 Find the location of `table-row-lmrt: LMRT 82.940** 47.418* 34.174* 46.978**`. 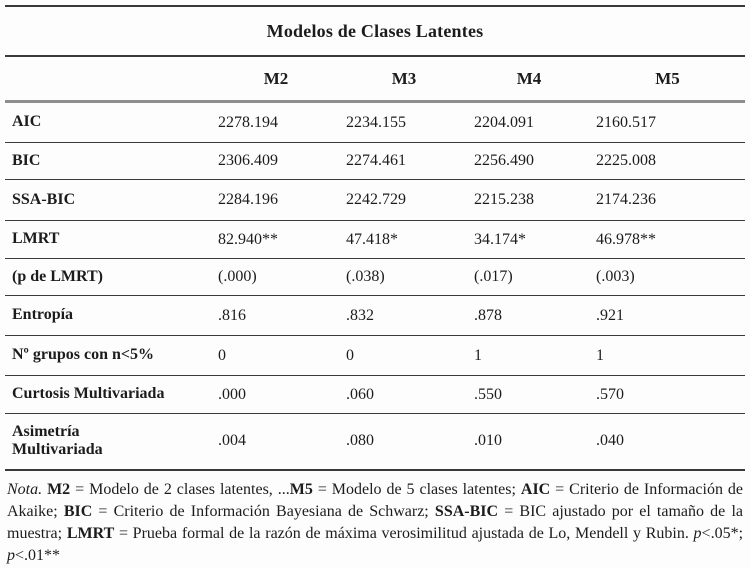

table-row-lmrt: LMRT 82.940** 47.418* 34.174* 46.978** is located at coordinates (375, 239).